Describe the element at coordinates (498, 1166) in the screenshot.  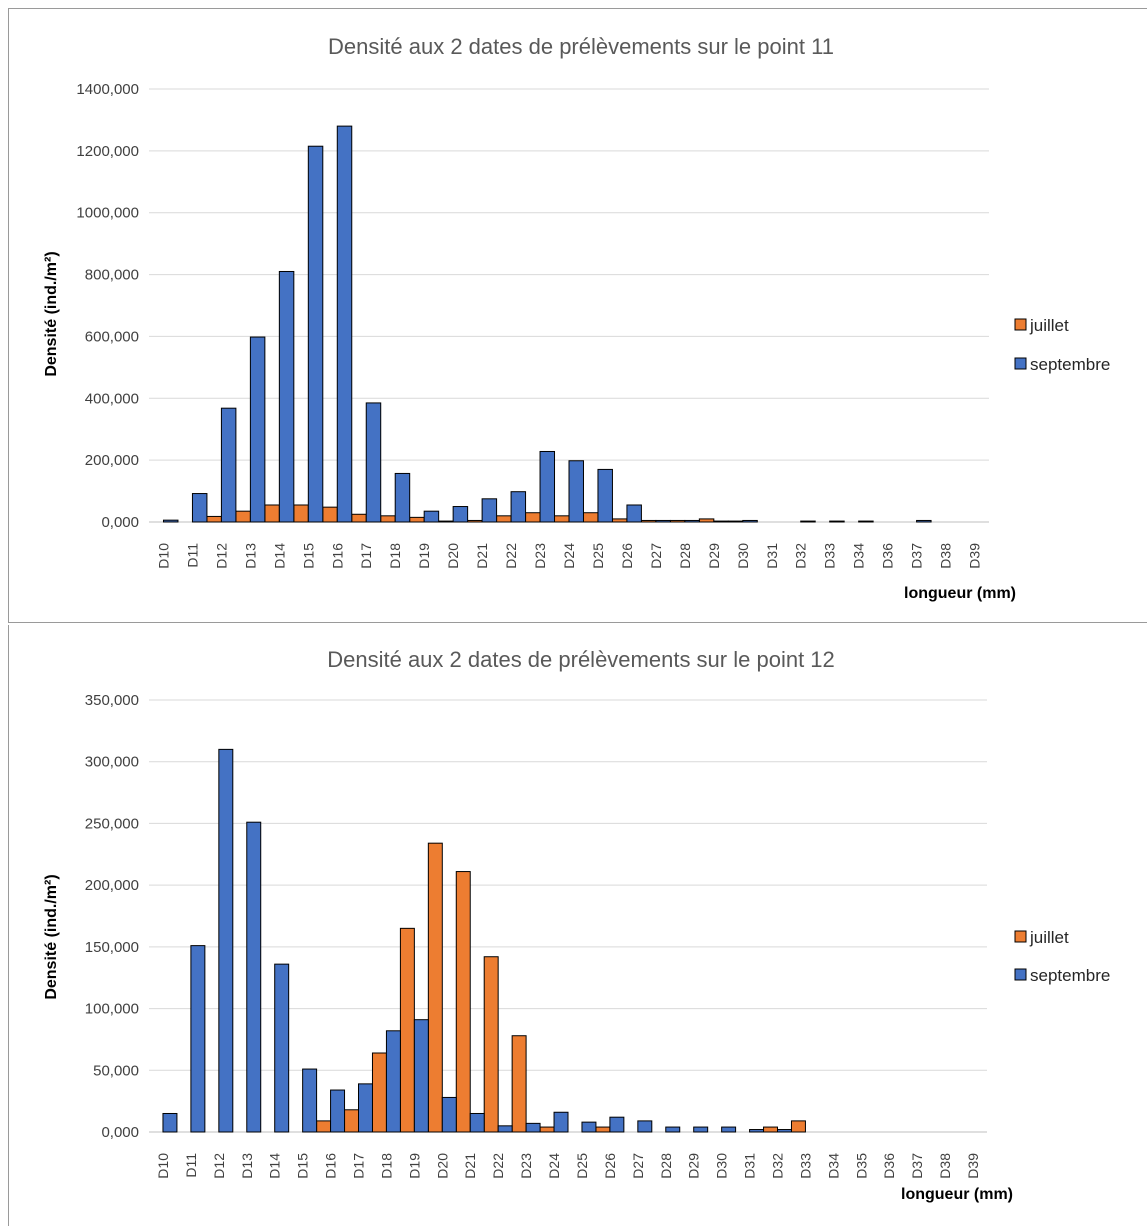
I see `x-tick-label: D22` at that location.